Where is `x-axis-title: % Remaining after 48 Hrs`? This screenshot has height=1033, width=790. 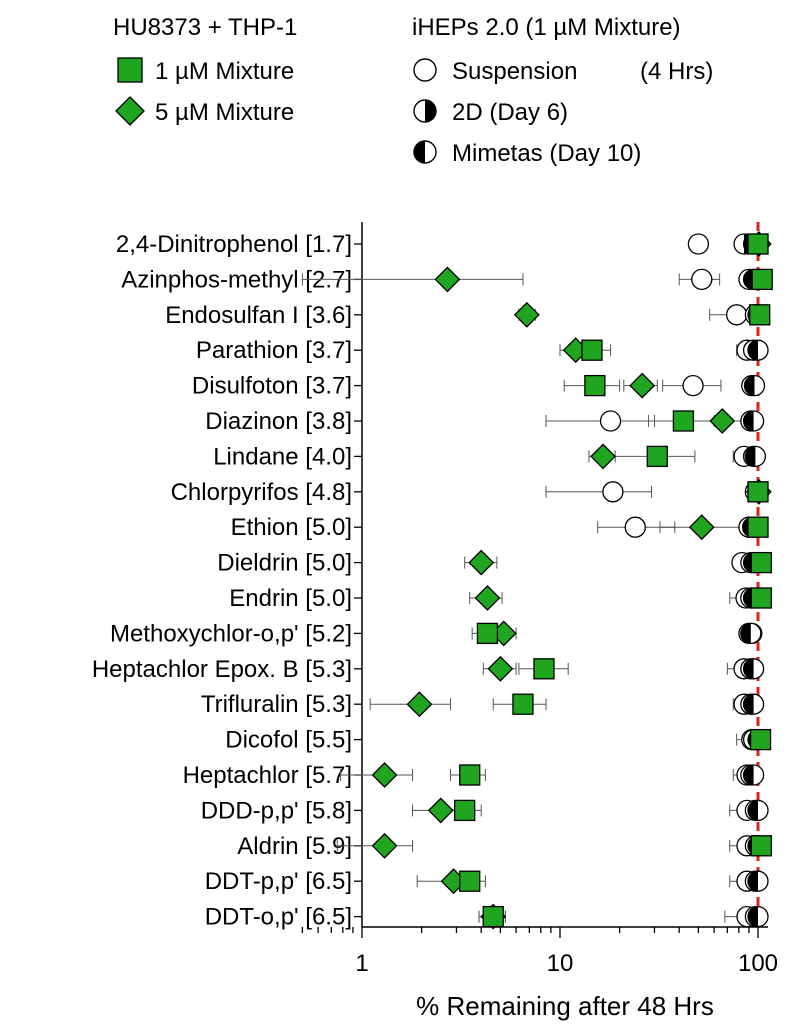
x-axis-title: % Remaining after 48 Hrs is located at coordinates (565, 1006).